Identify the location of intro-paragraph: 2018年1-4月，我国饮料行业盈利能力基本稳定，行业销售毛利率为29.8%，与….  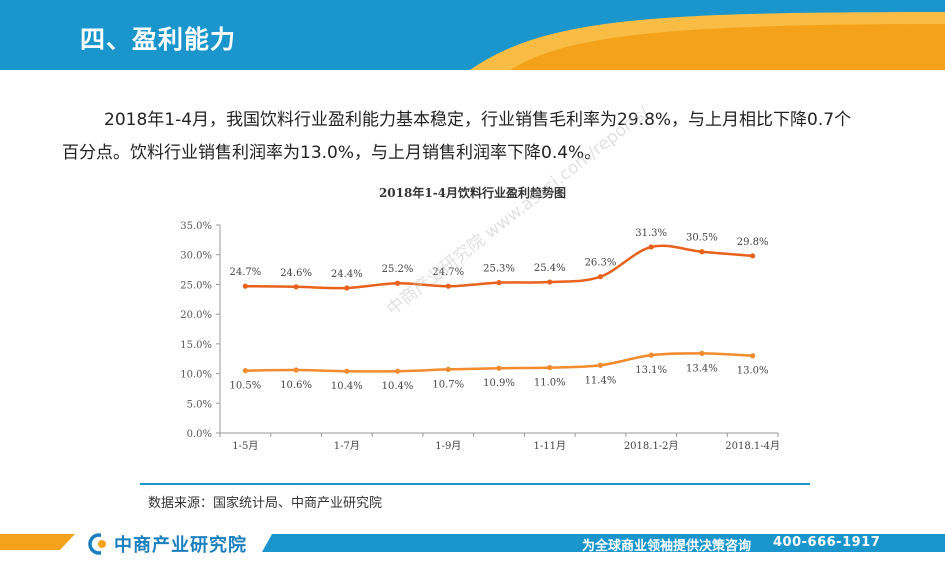
(457, 136).